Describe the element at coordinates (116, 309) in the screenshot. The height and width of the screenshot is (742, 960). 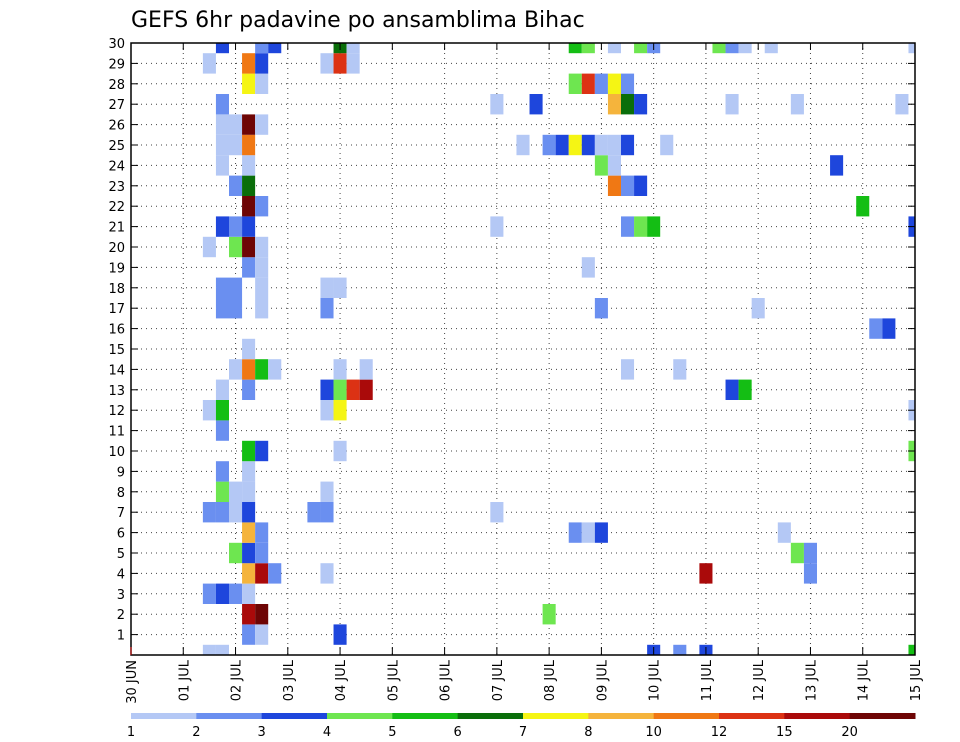
I see `y-tick-label: 17` at that location.